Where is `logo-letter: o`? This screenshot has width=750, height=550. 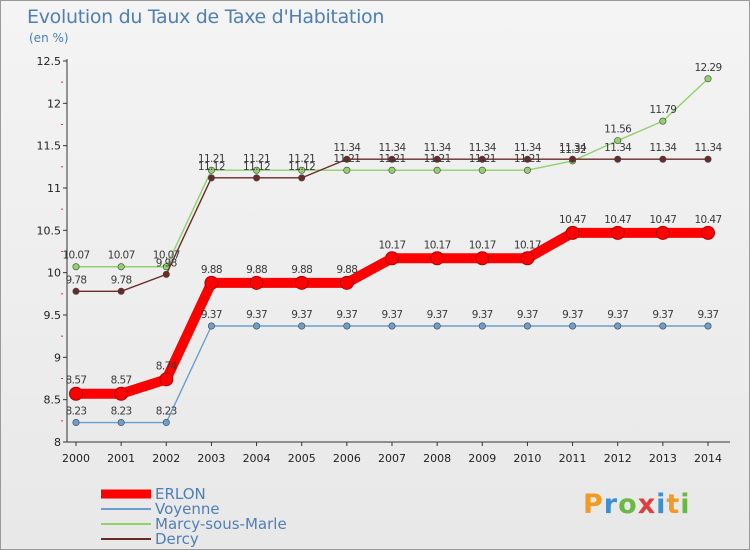
logo-letter: o is located at coordinates (628, 504).